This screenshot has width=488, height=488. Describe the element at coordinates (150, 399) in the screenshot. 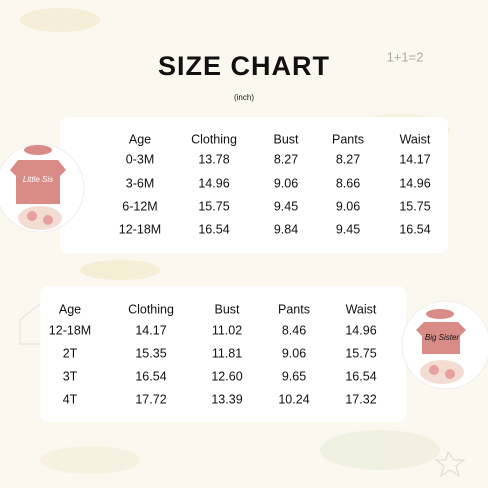

I see `table-cell: 17.72` at that location.